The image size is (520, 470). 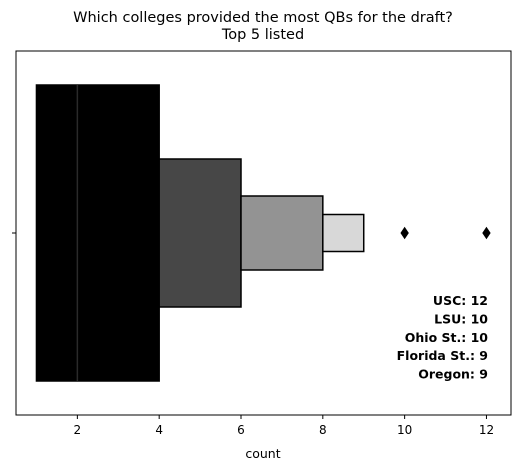 What do you see at coordinates (461, 318) in the screenshot?
I see `annotation-line-2: LSU: 10` at bounding box center [461, 318].